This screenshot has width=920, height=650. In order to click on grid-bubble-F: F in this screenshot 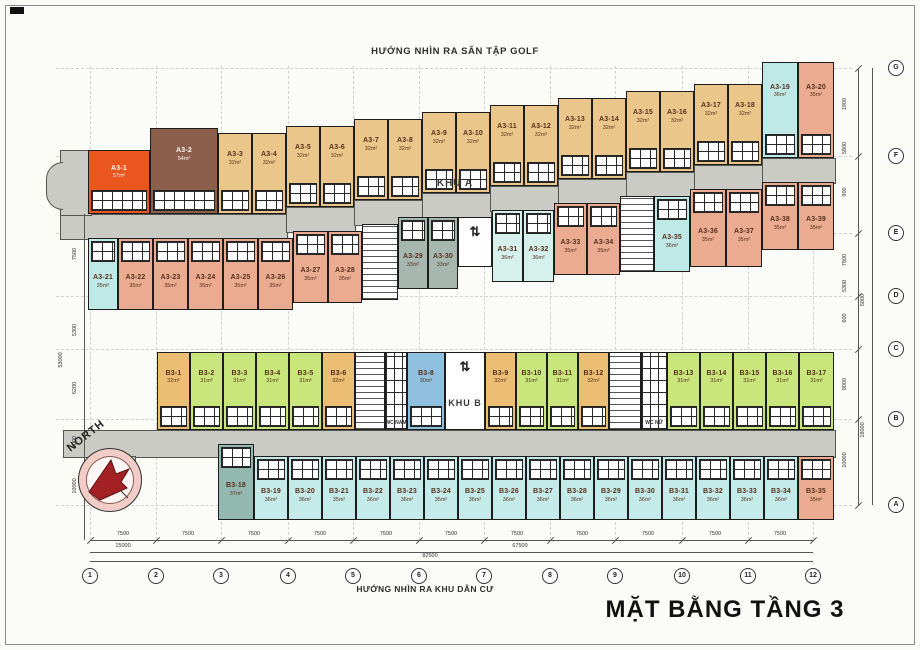, I will do `click(896, 156)`.